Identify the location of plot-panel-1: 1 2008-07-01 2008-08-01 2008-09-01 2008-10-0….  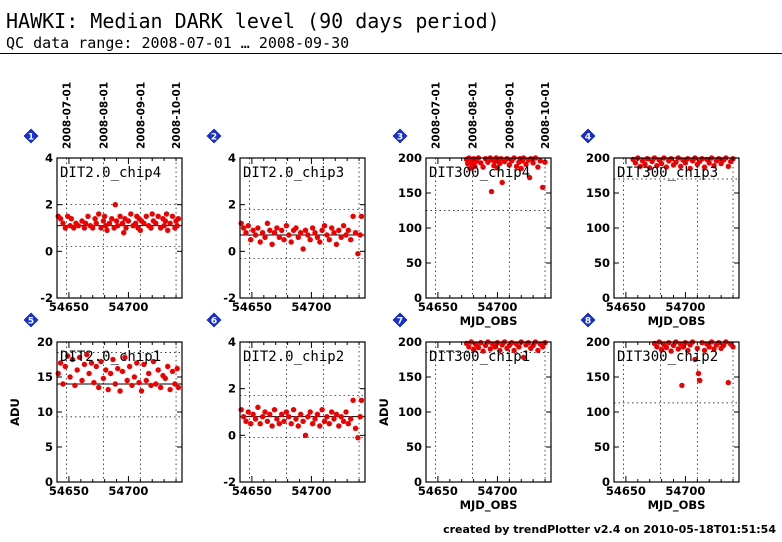
(103, 198).